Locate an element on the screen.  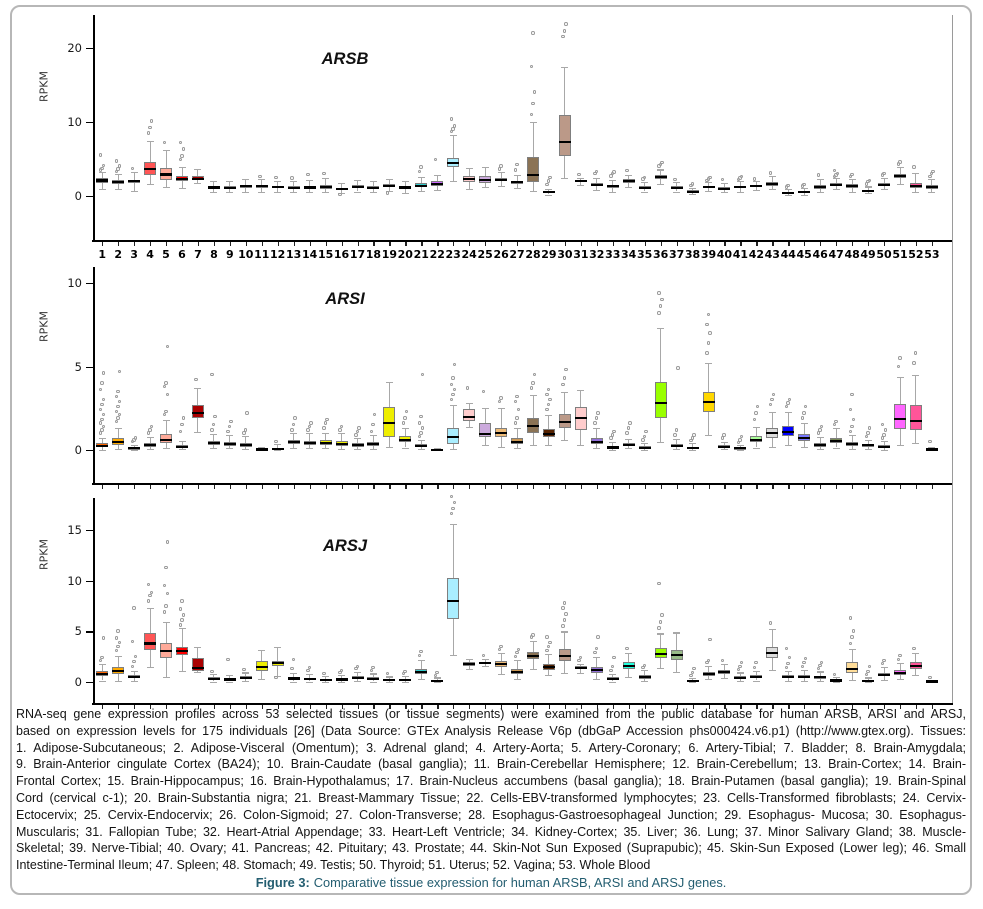
x-tick-label: 4 is located at coordinates (150, 254).